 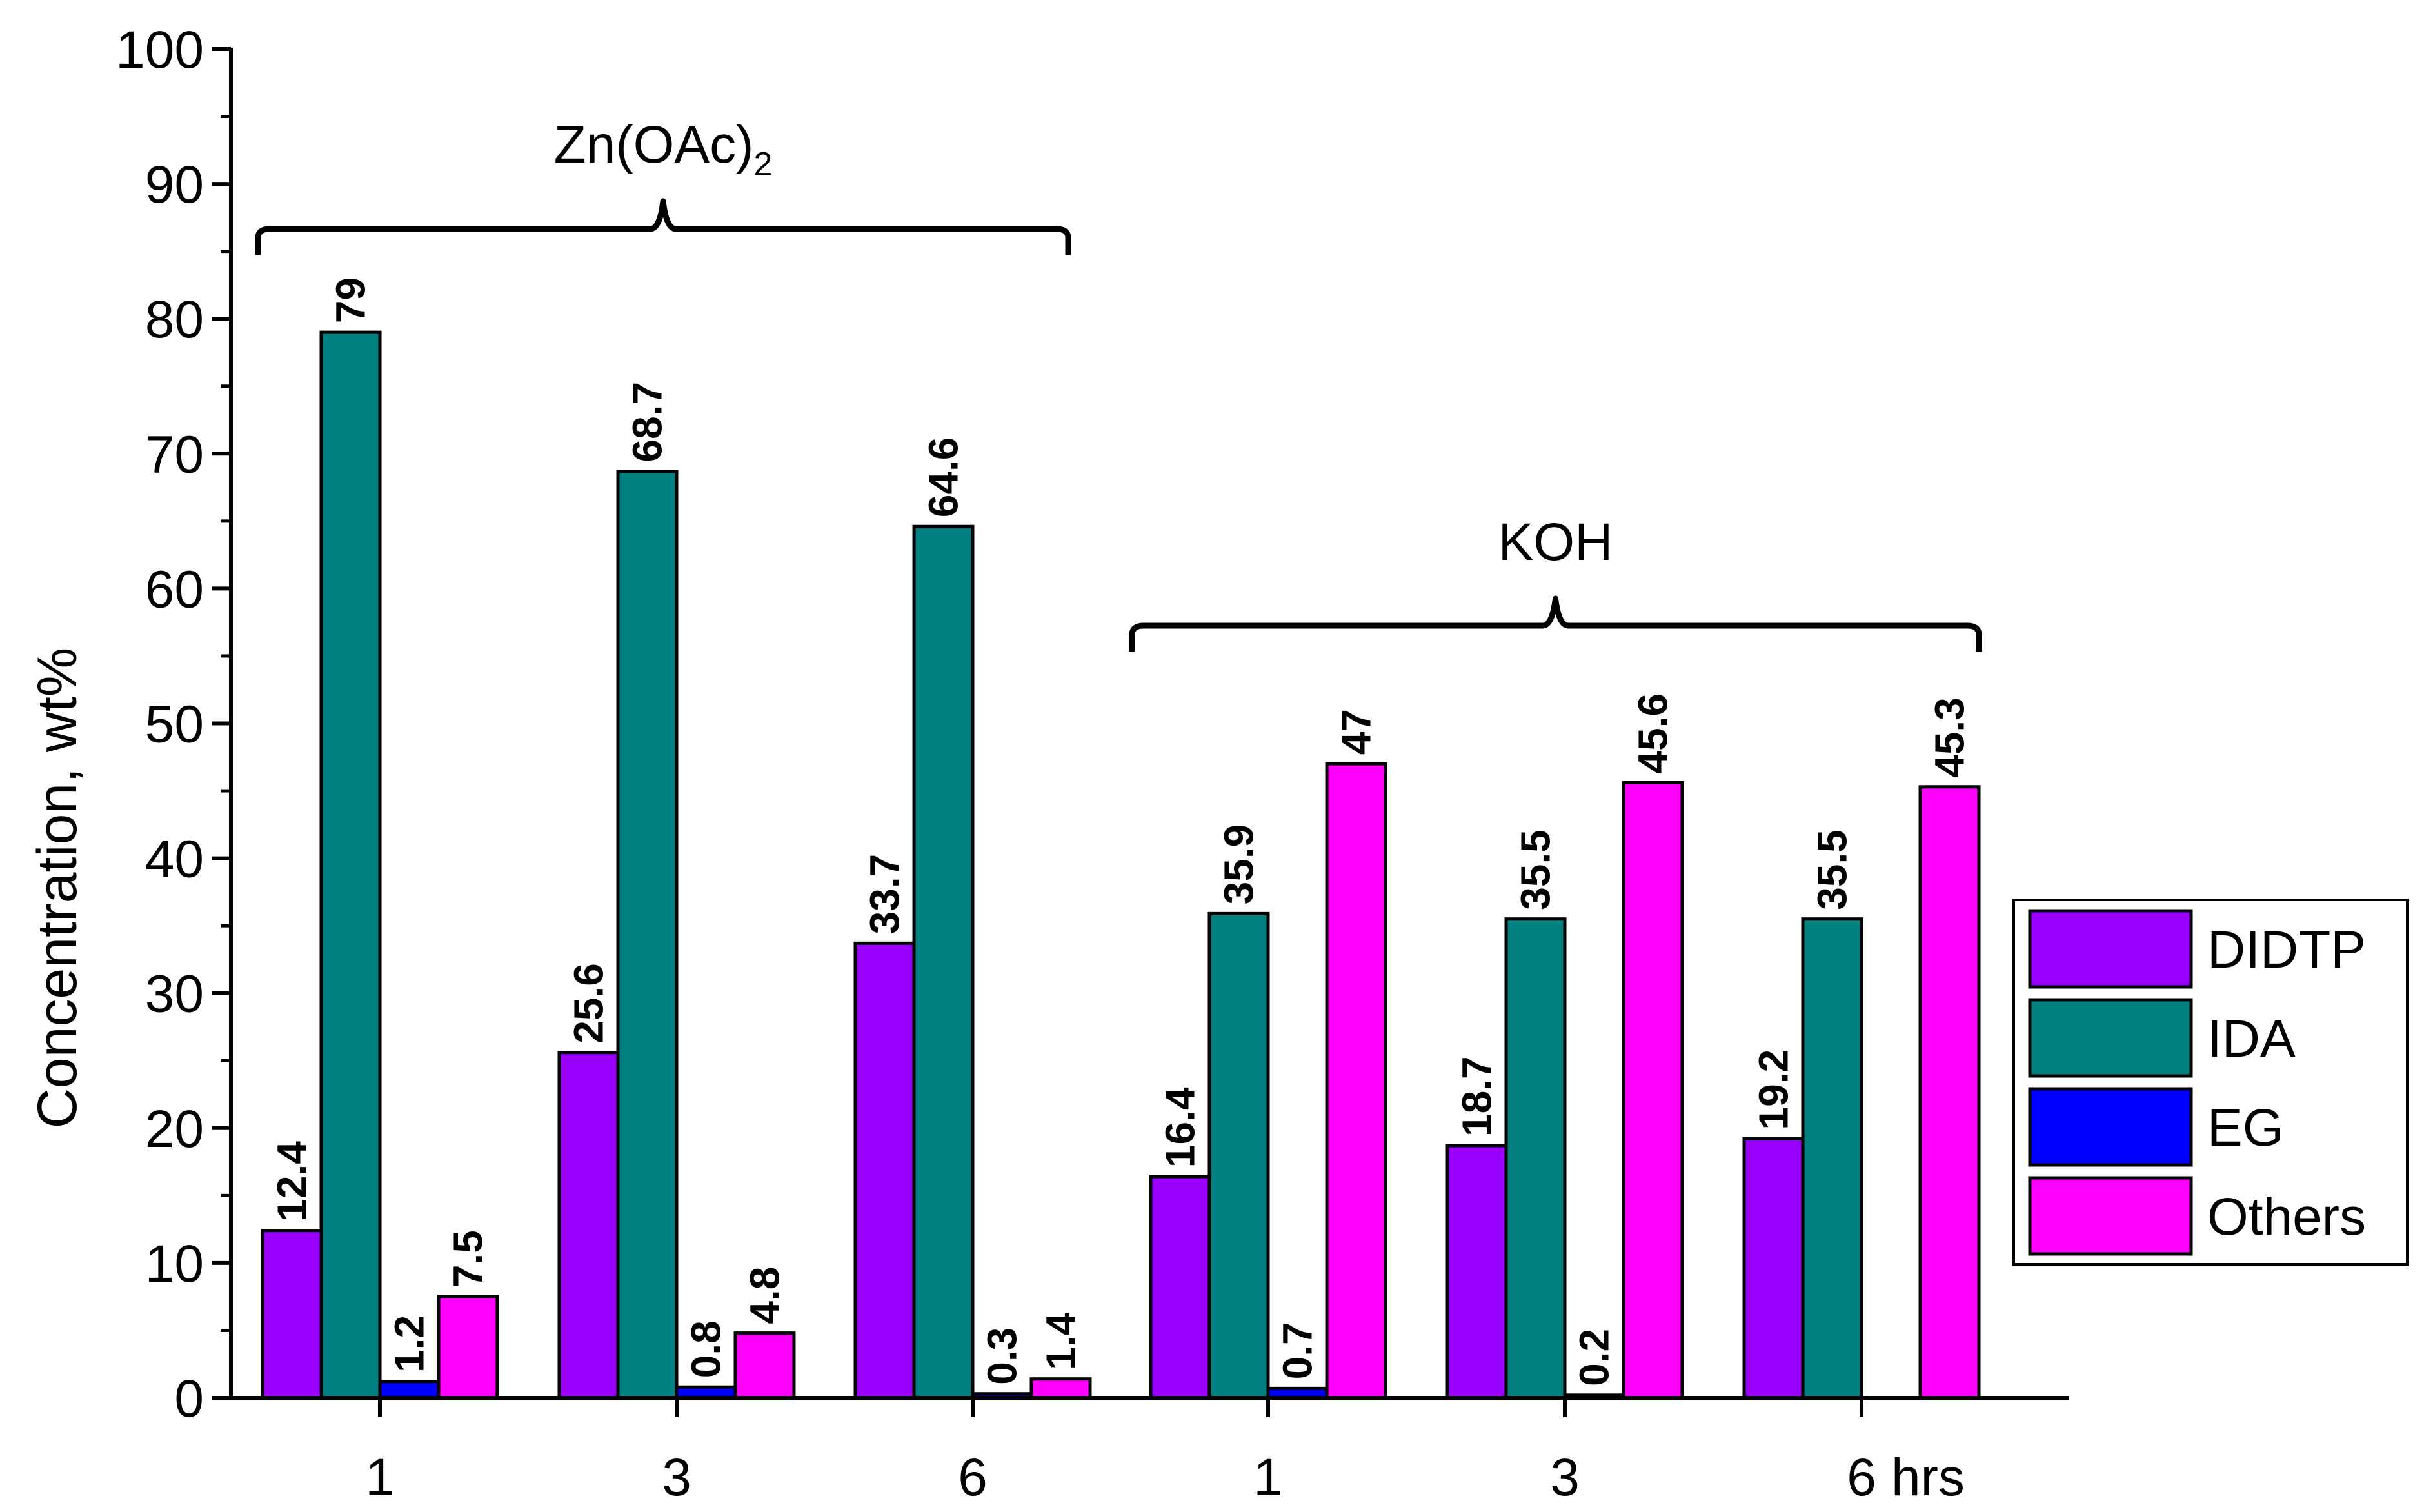 I want to click on data-label-ida-4: 35.5, so click(x=1536, y=870).